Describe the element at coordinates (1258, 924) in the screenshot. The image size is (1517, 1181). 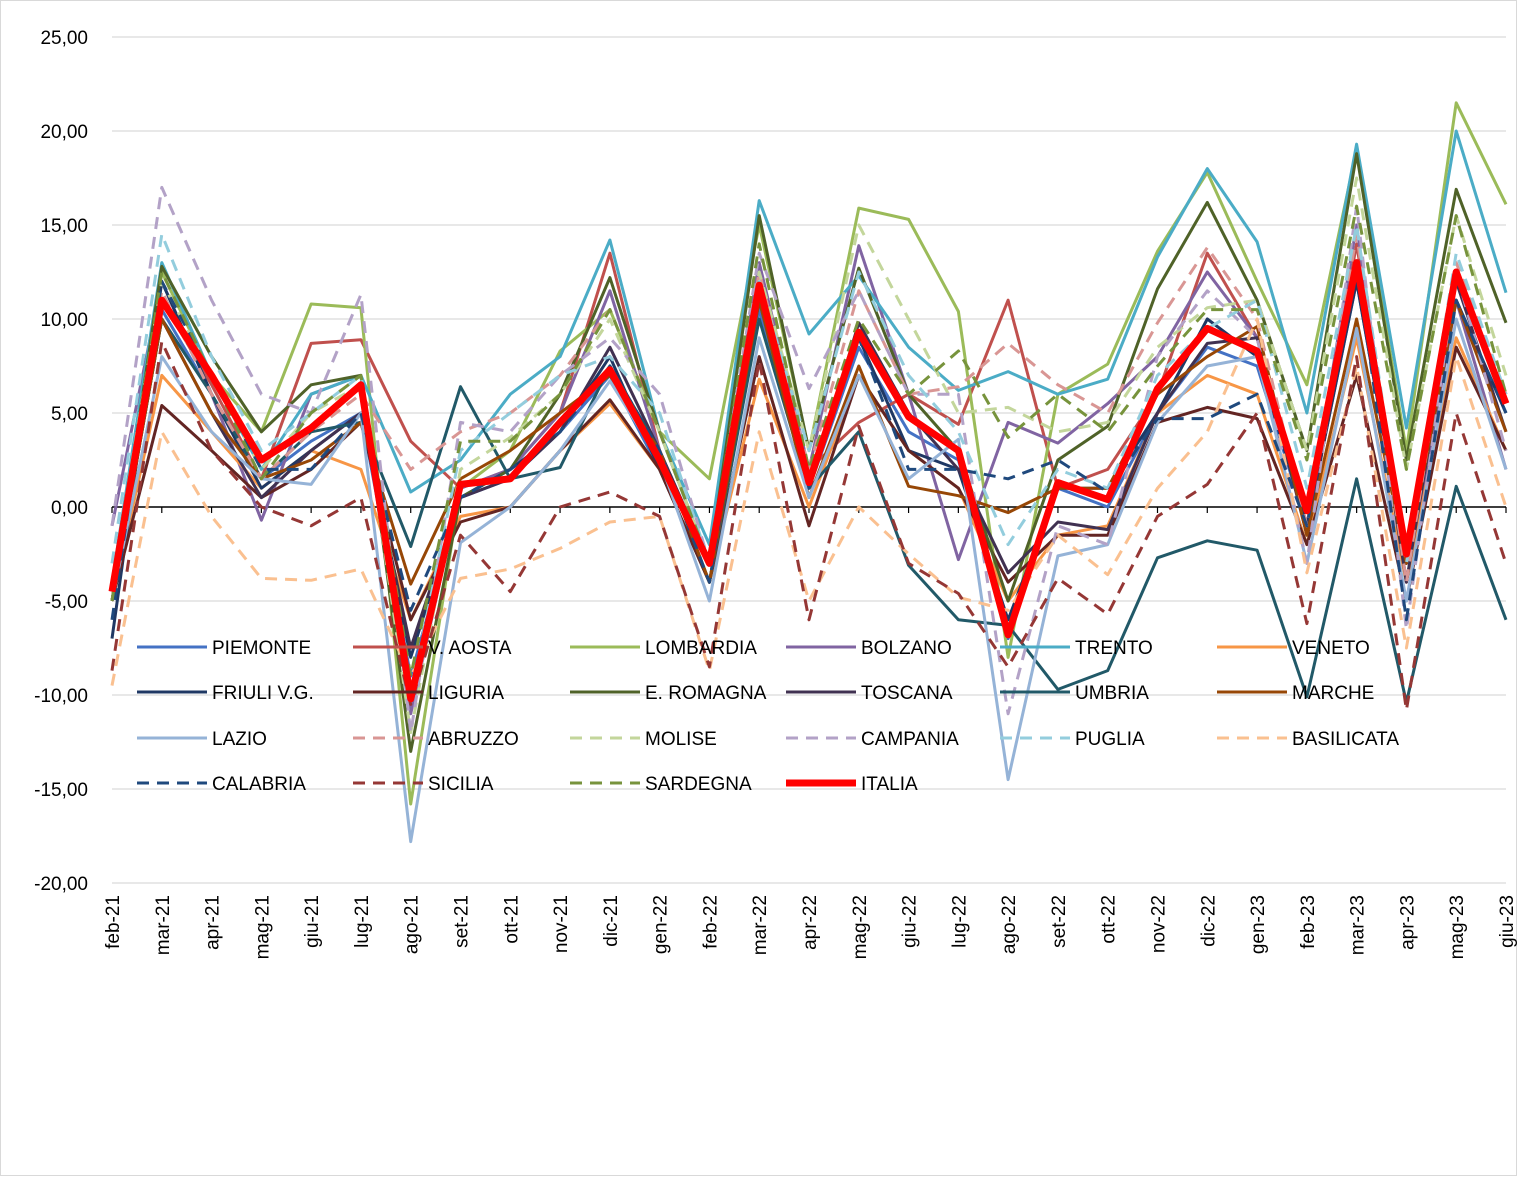
I see `x-tick-label: gen-23` at that location.